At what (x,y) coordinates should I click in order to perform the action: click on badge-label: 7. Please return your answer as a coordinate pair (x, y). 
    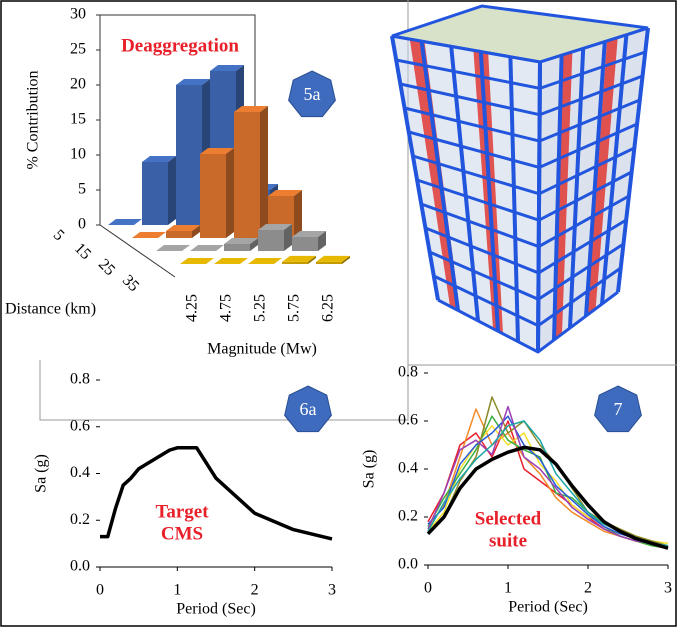
    Looking at the image, I should click on (618, 409).